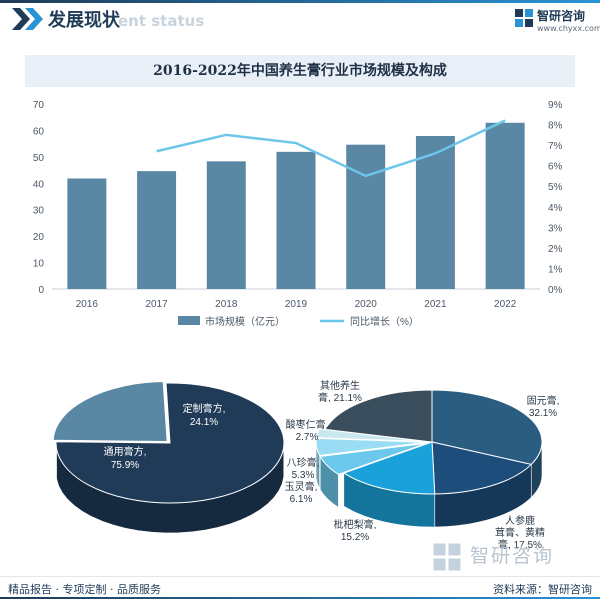  Describe the element at coordinates (447, 557) in the screenshot. I see `watermark-logo-icon` at that location.